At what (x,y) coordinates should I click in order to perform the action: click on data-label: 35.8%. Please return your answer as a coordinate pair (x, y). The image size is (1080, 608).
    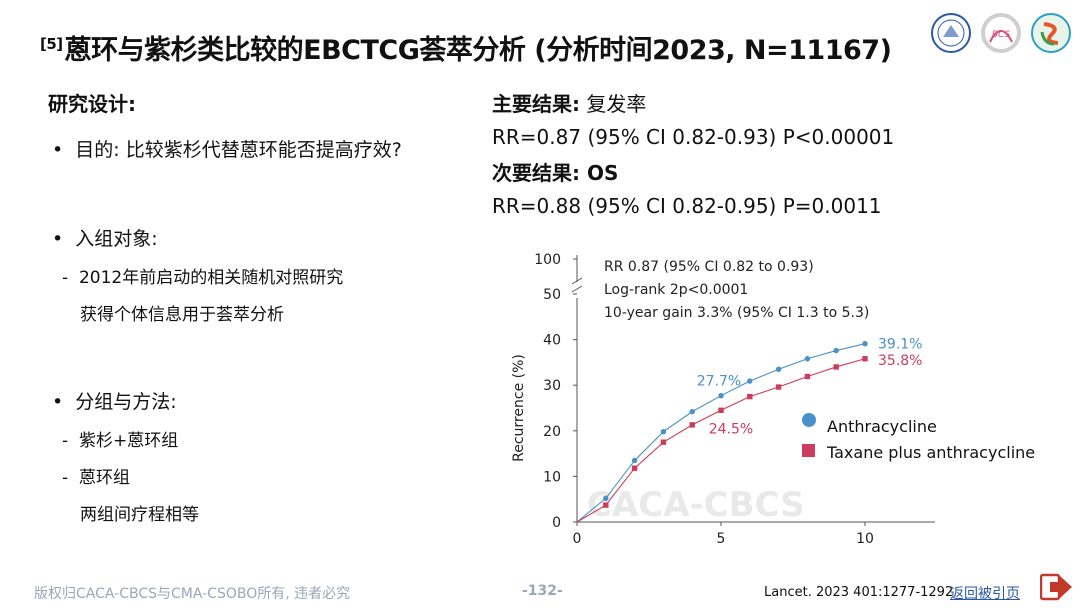
    Looking at the image, I should click on (900, 361).